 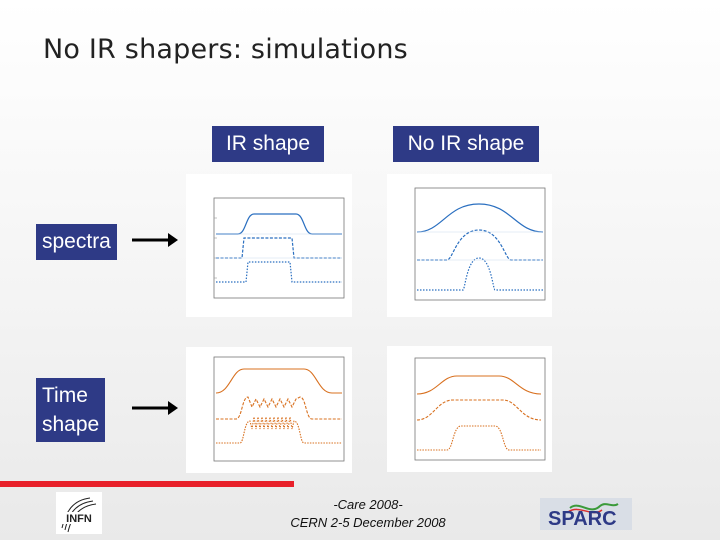 I want to click on infn-logo-text: INFN, so click(x=79, y=519).